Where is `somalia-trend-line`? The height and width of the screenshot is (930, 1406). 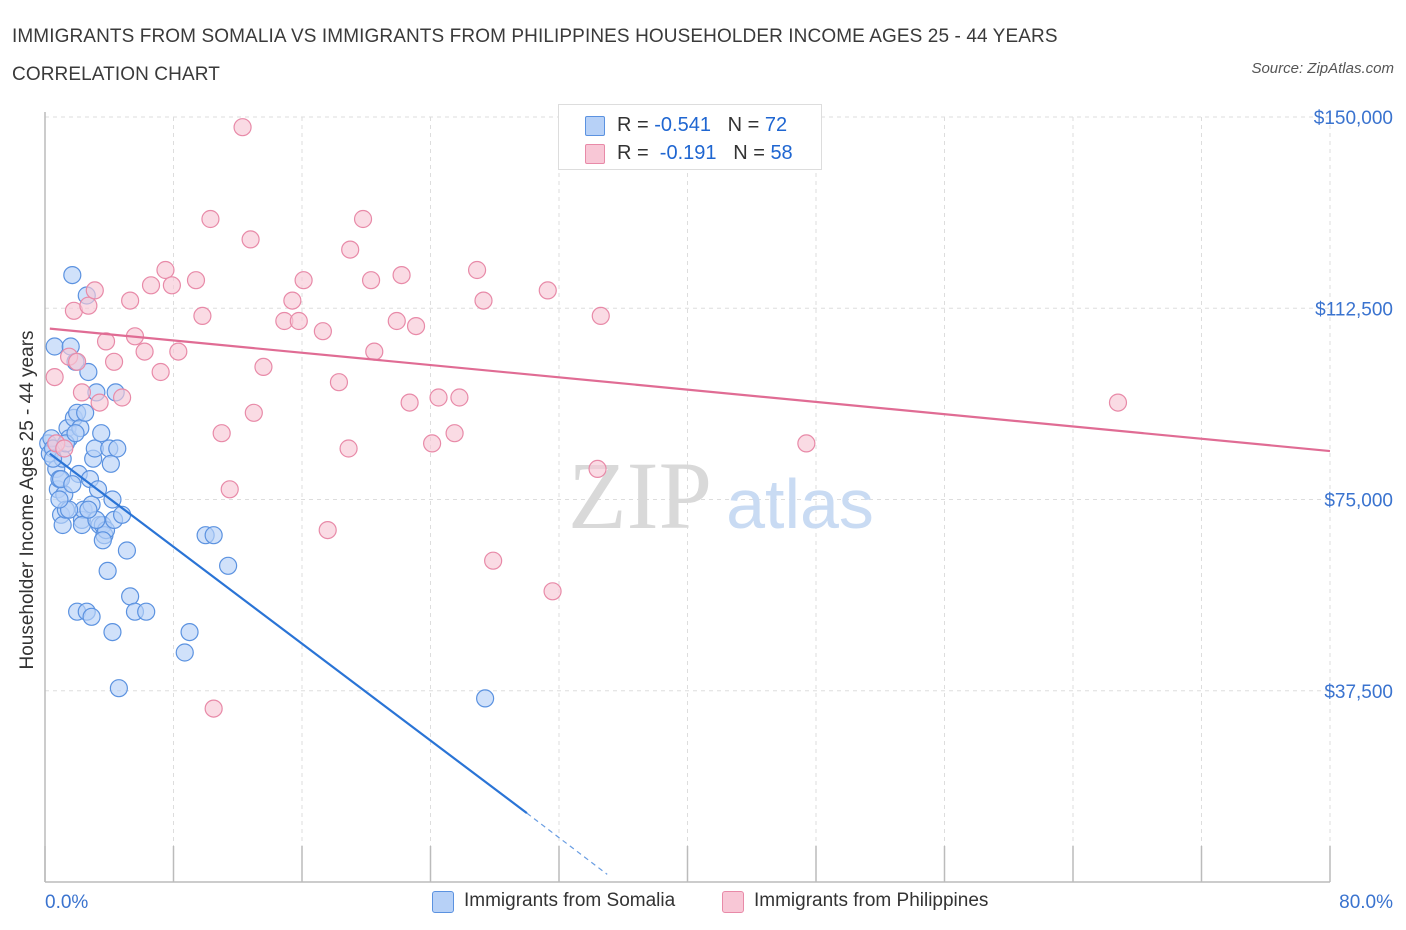
somalia-trend-line is located at coordinates (288, 633).